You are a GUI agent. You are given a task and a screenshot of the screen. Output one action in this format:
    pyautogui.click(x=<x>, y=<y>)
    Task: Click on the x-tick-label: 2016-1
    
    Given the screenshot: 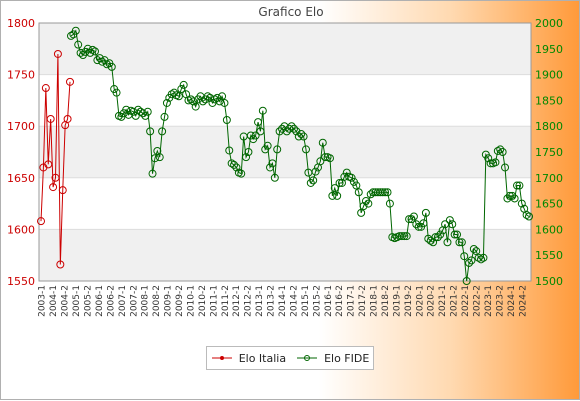 What is the action you would take?
    pyautogui.click(x=329, y=301)
    